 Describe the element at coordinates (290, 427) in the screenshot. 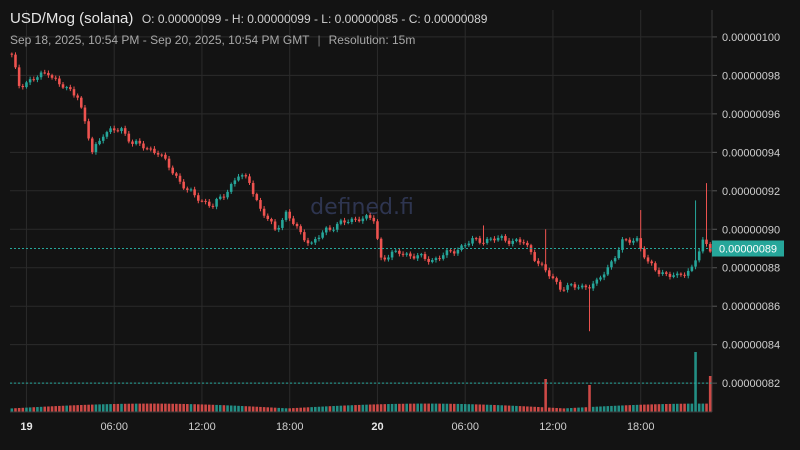

I see `x-tick-label: 18:00` at that location.